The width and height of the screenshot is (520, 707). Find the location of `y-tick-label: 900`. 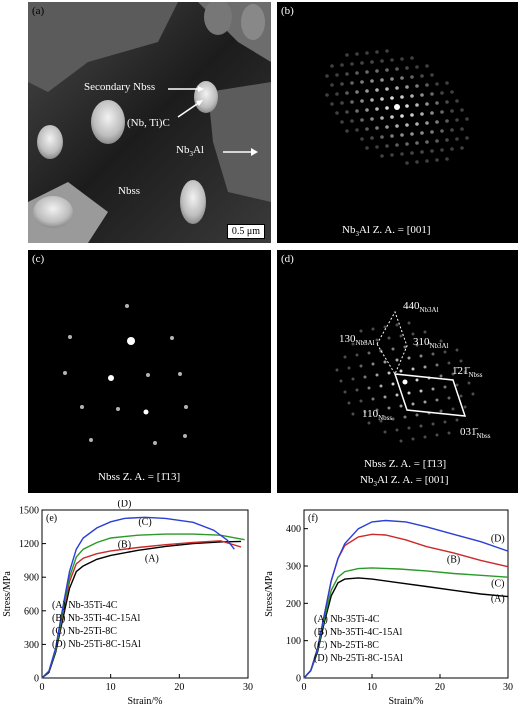

y-tick-label: 900 is located at coordinates (31, 578).